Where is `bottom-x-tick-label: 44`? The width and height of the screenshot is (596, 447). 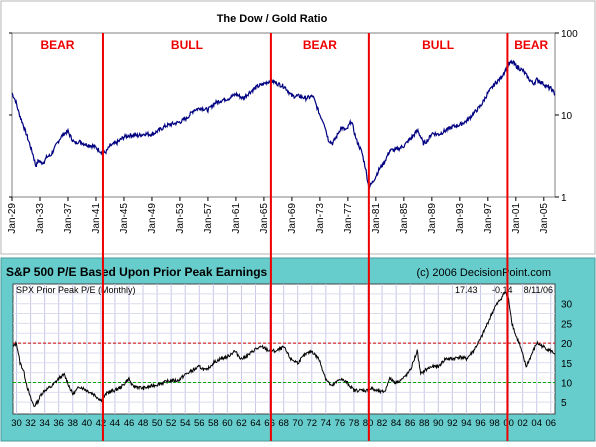 bottom-x-tick-label: 44 is located at coordinates (115, 423).